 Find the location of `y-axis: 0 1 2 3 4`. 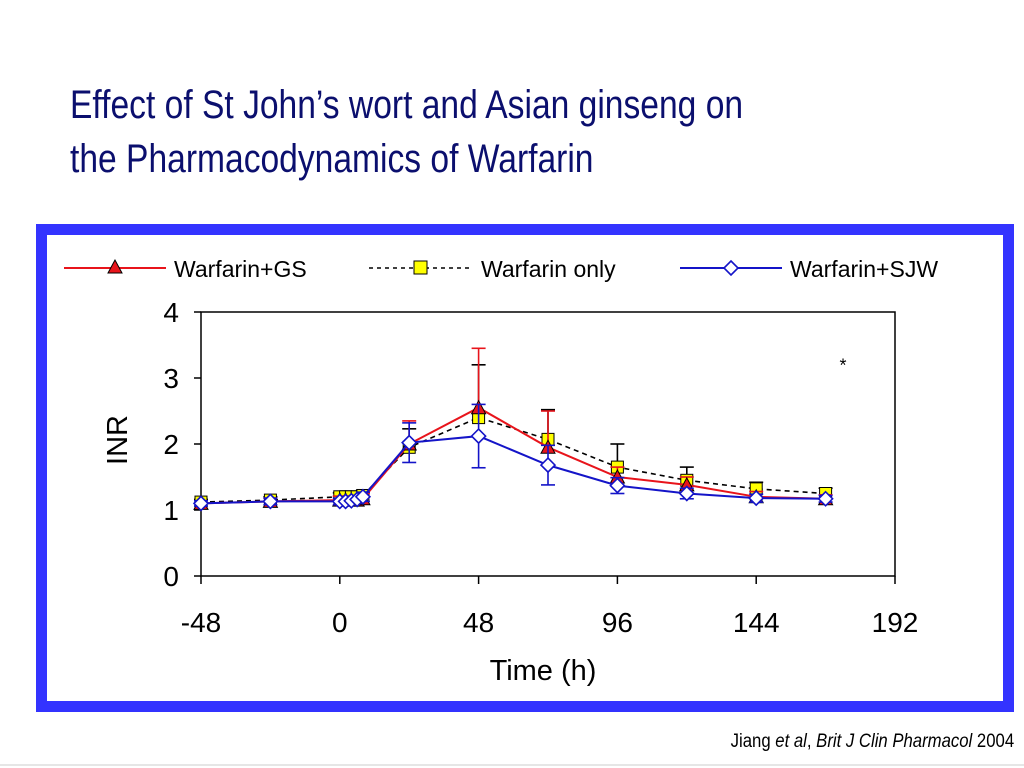

y-axis: 0 1 2 3 4 is located at coordinates (182, 444).